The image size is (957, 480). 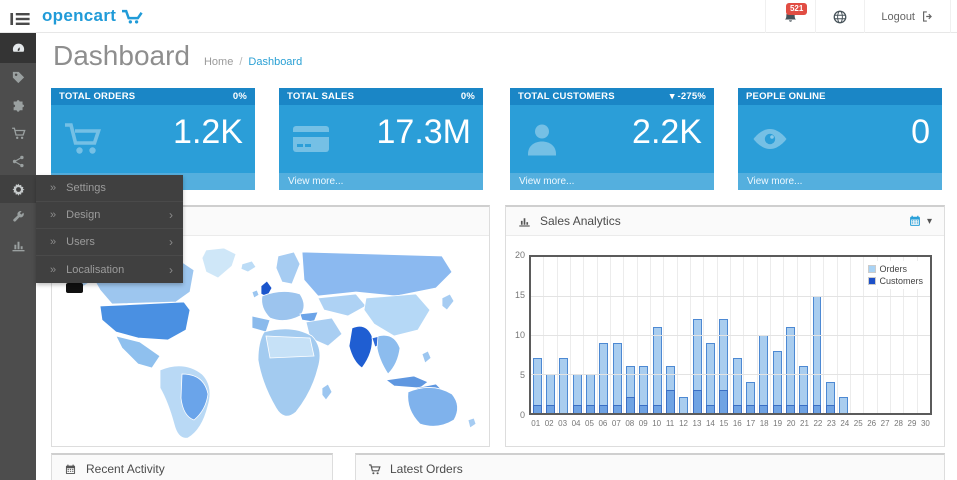 I want to click on sidebar-item-catalog, so click(x=18, y=77).